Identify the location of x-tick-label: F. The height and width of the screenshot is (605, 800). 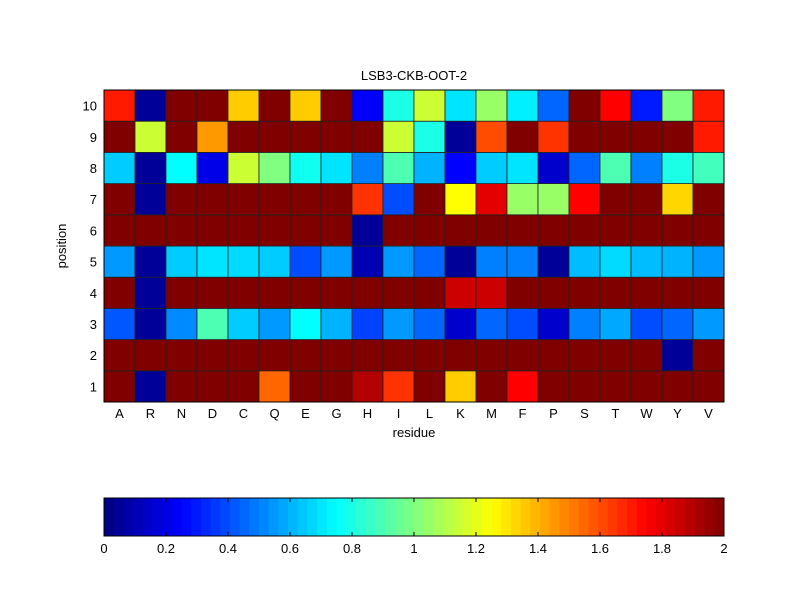
(523, 413).